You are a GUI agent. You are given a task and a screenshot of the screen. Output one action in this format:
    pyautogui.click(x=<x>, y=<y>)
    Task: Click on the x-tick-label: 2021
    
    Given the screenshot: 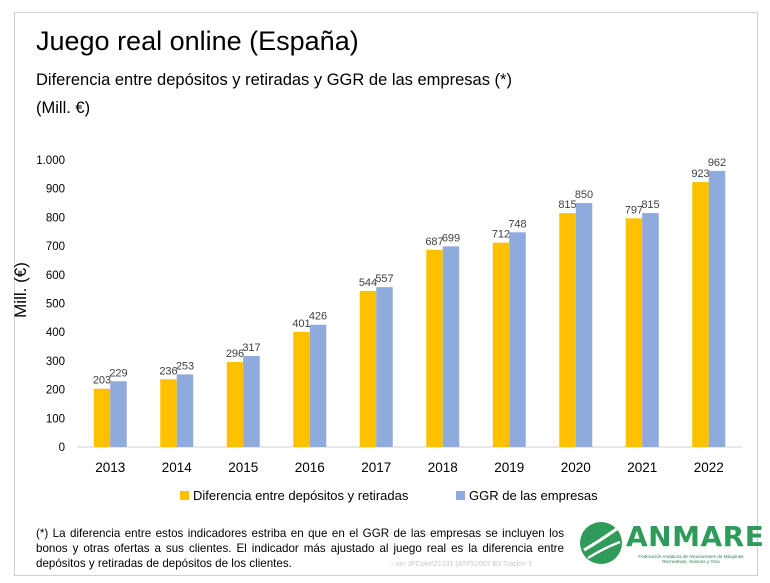 What is the action you would take?
    pyautogui.click(x=642, y=467)
    